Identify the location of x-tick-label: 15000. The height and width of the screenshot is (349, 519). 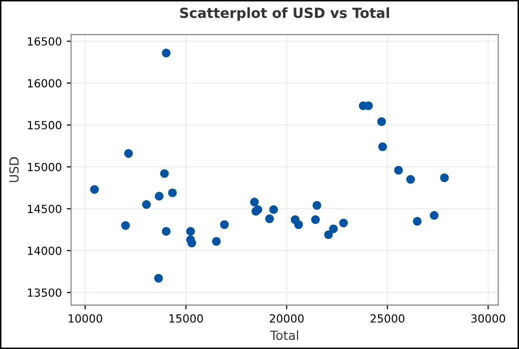
(186, 318).